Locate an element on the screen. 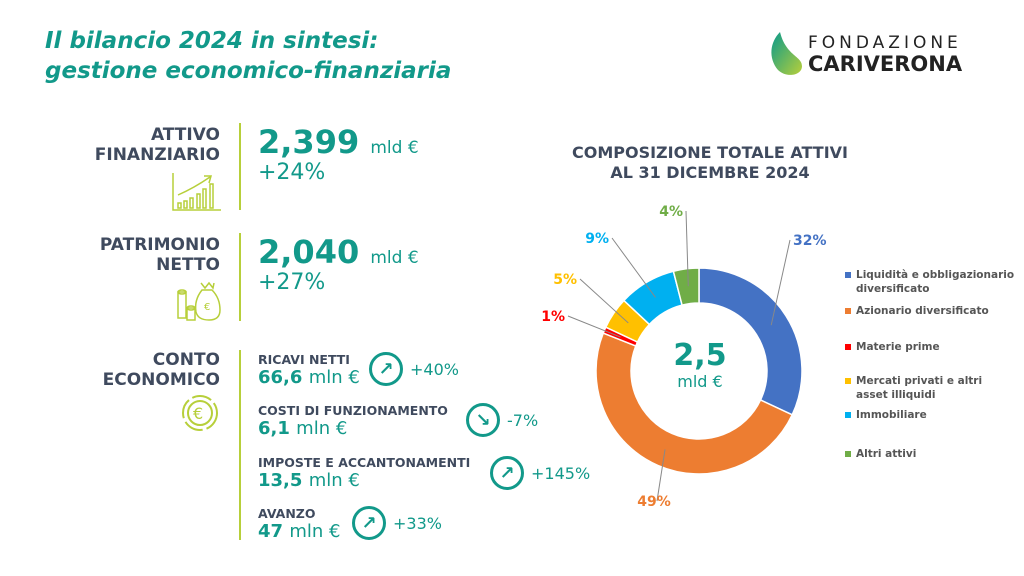  center-value: 2,5 is located at coordinates (700, 355).